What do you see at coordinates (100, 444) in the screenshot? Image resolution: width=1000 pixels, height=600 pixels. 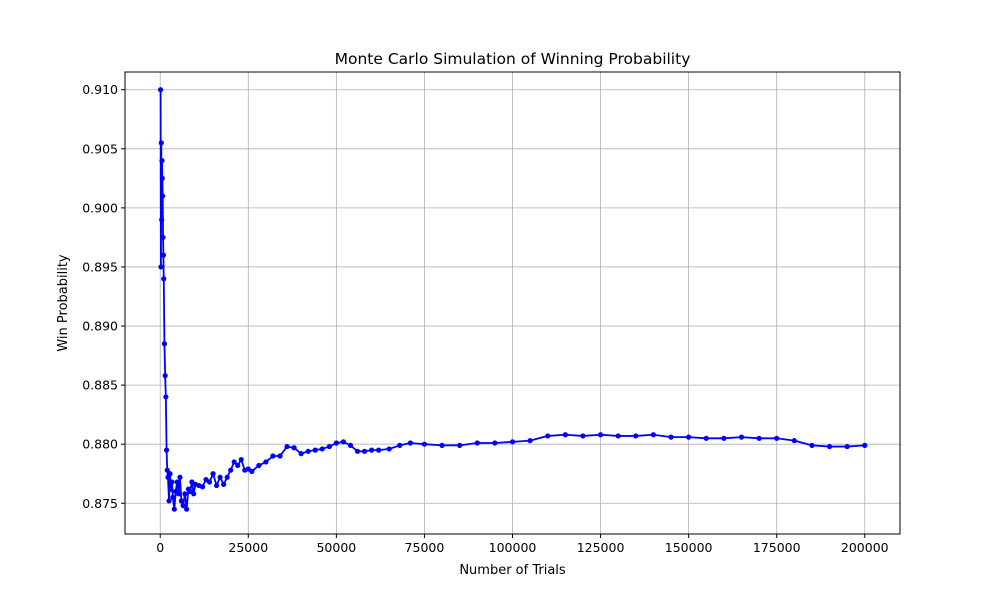 I see `y-tick-label: 0.880` at bounding box center [100, 444].